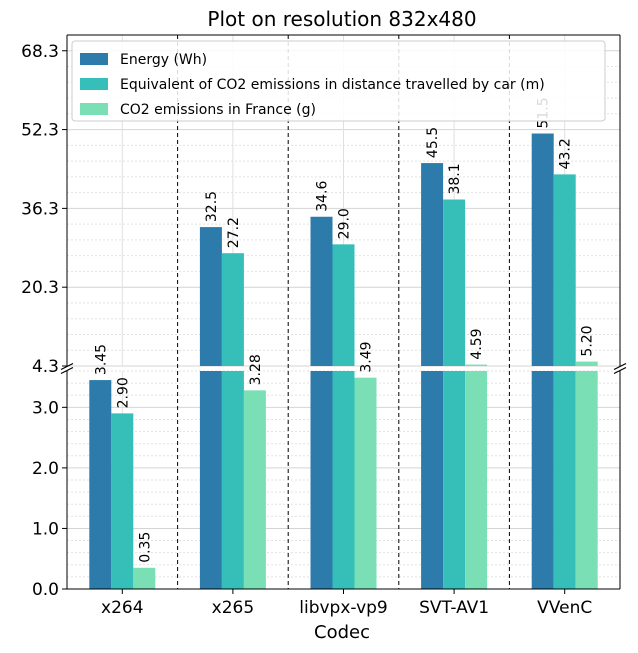  I want to click on y-tick-label: 4.3, so click(45, 367).